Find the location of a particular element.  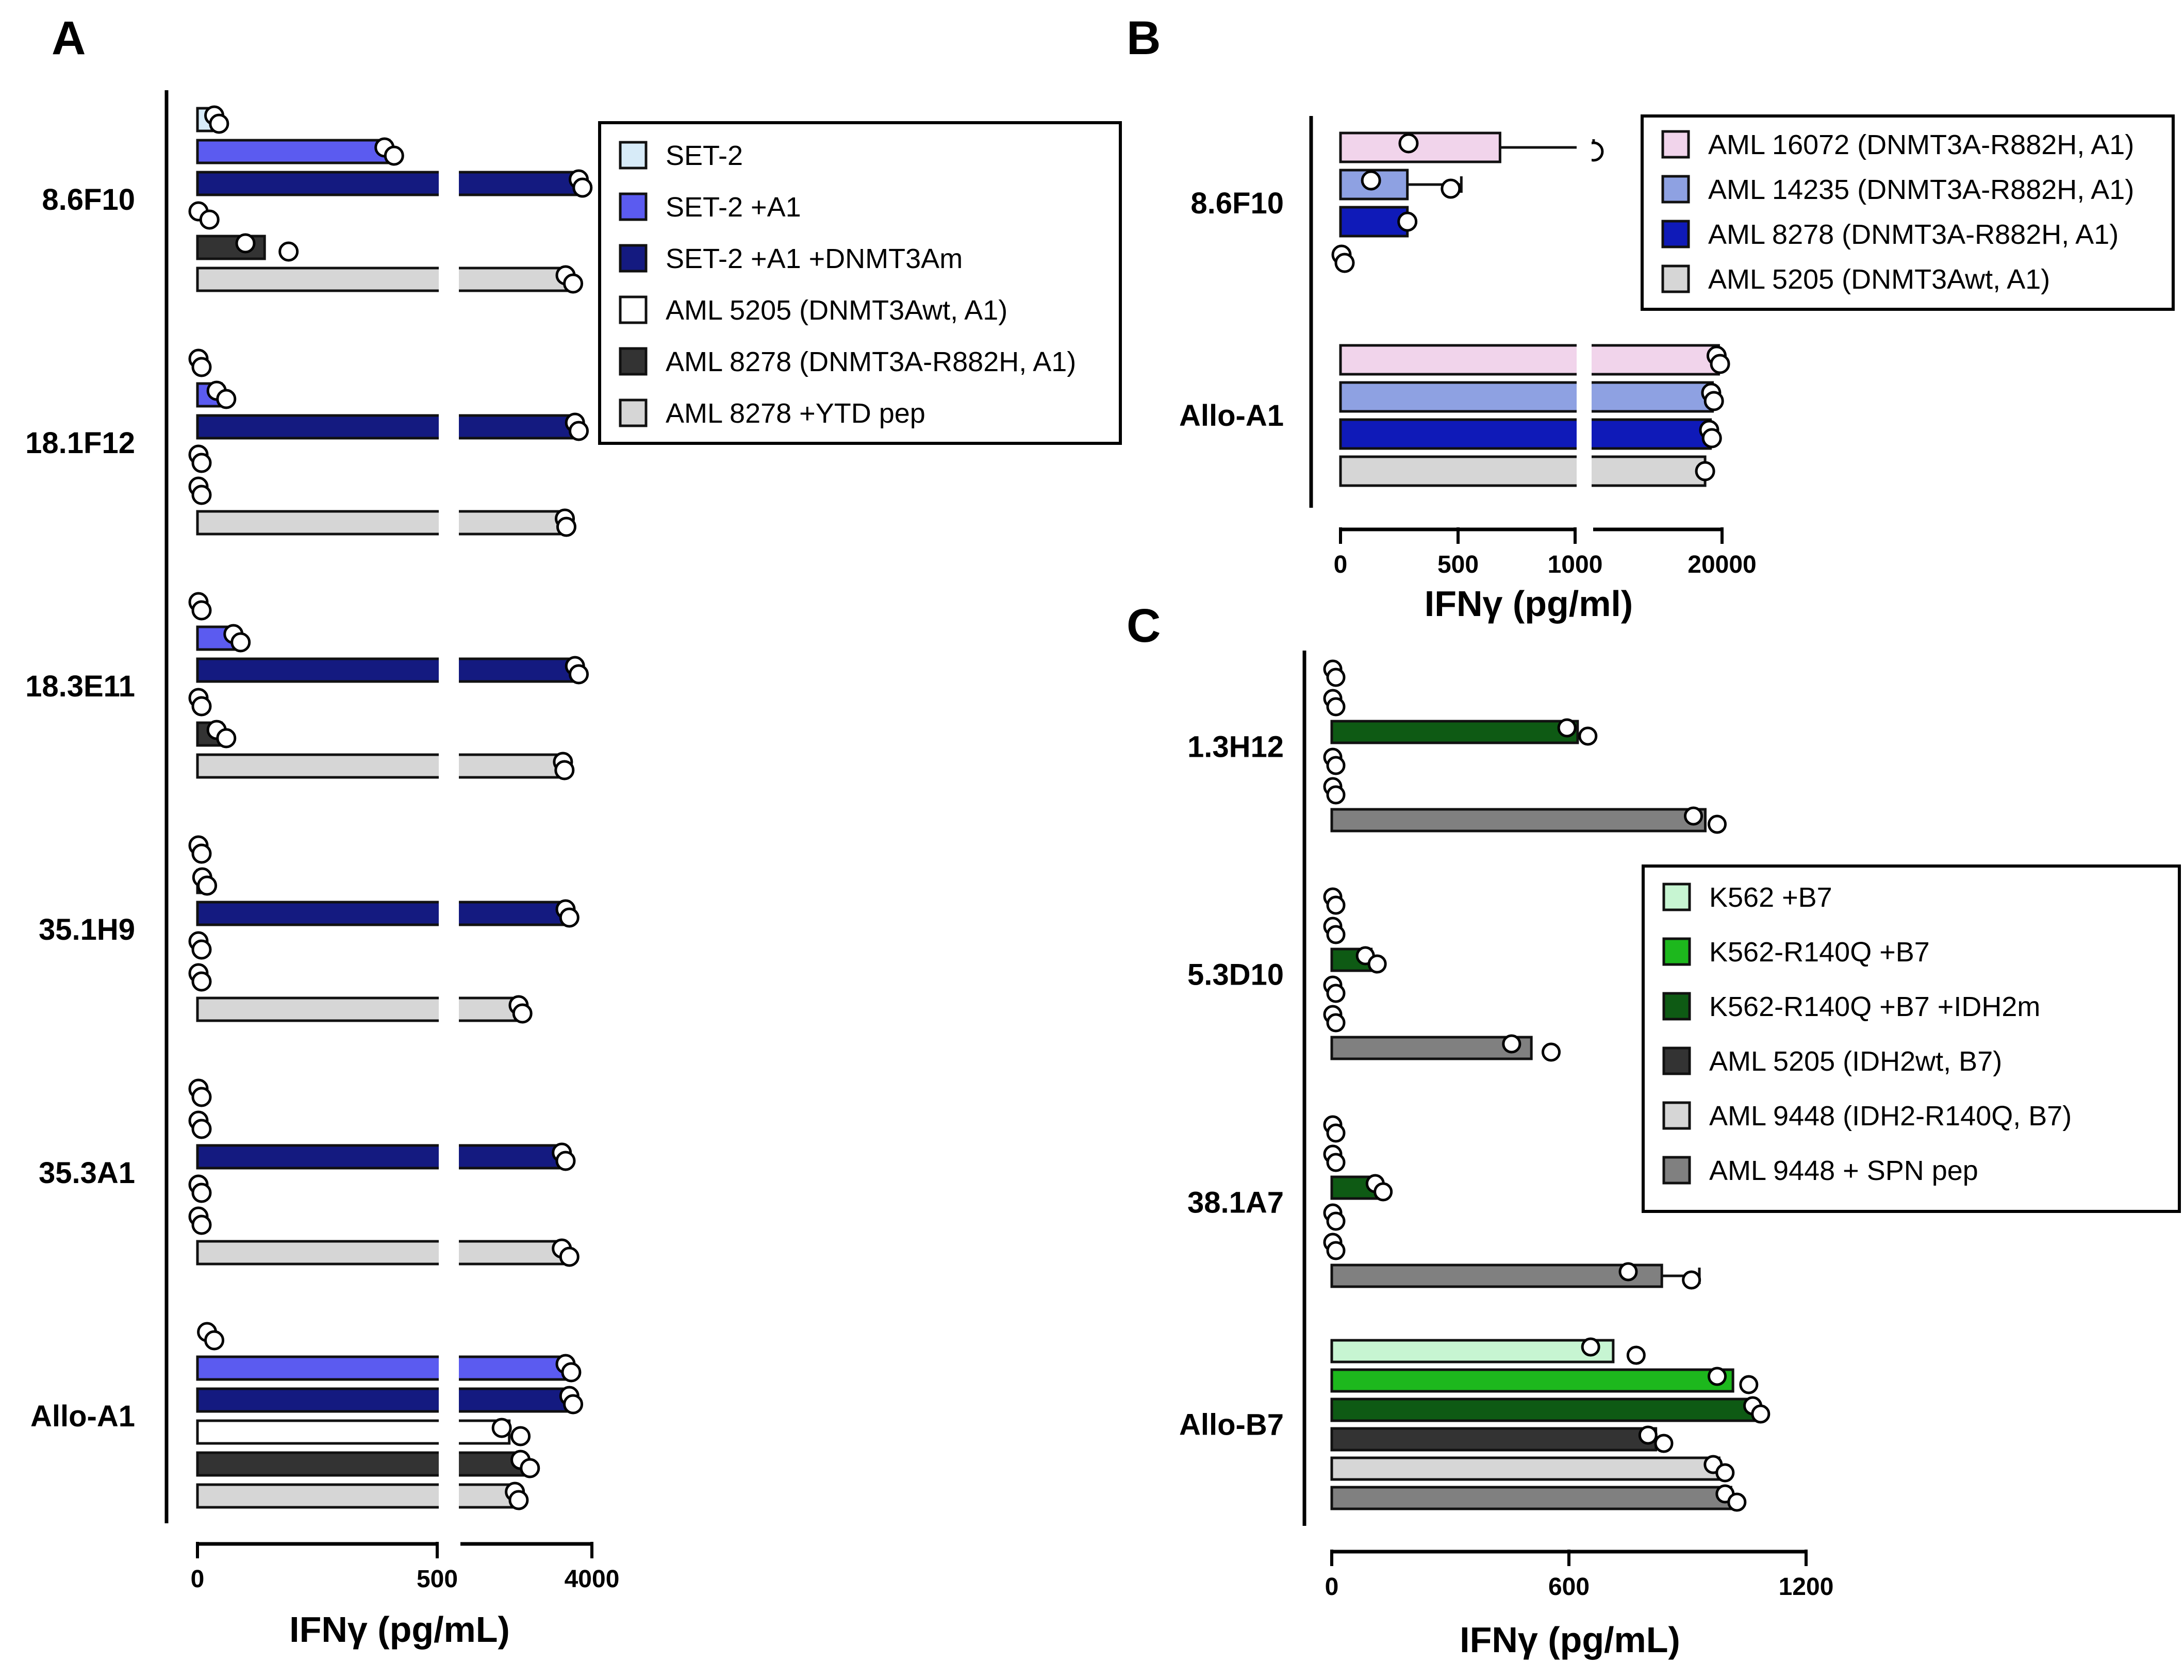

bar-35-3a1-set-2-a1-dnmt3am is located at coordinates (380, 1157).